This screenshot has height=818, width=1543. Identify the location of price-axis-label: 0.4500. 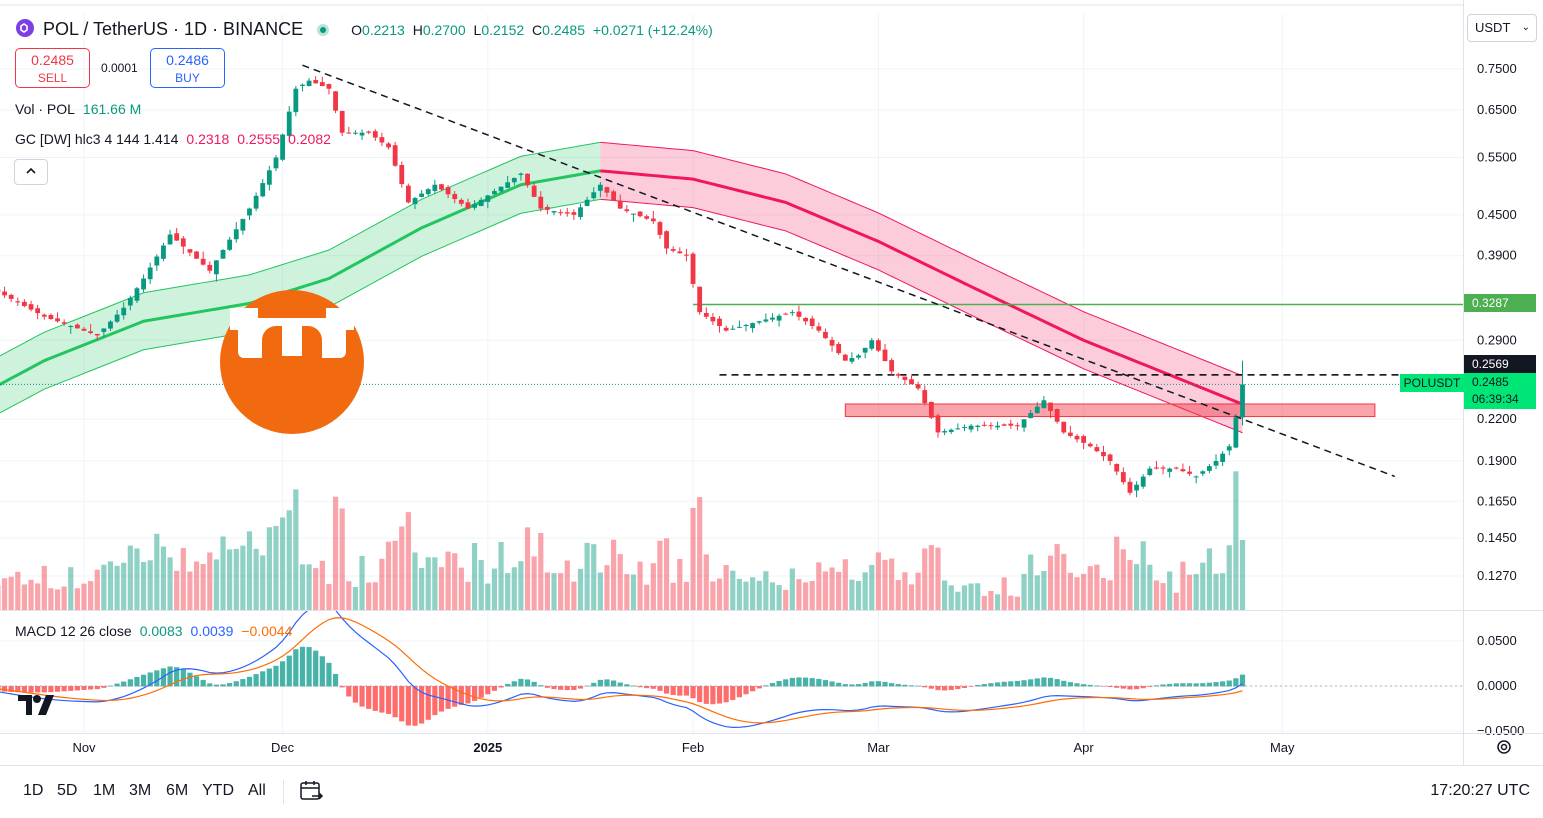
(1497, 214).